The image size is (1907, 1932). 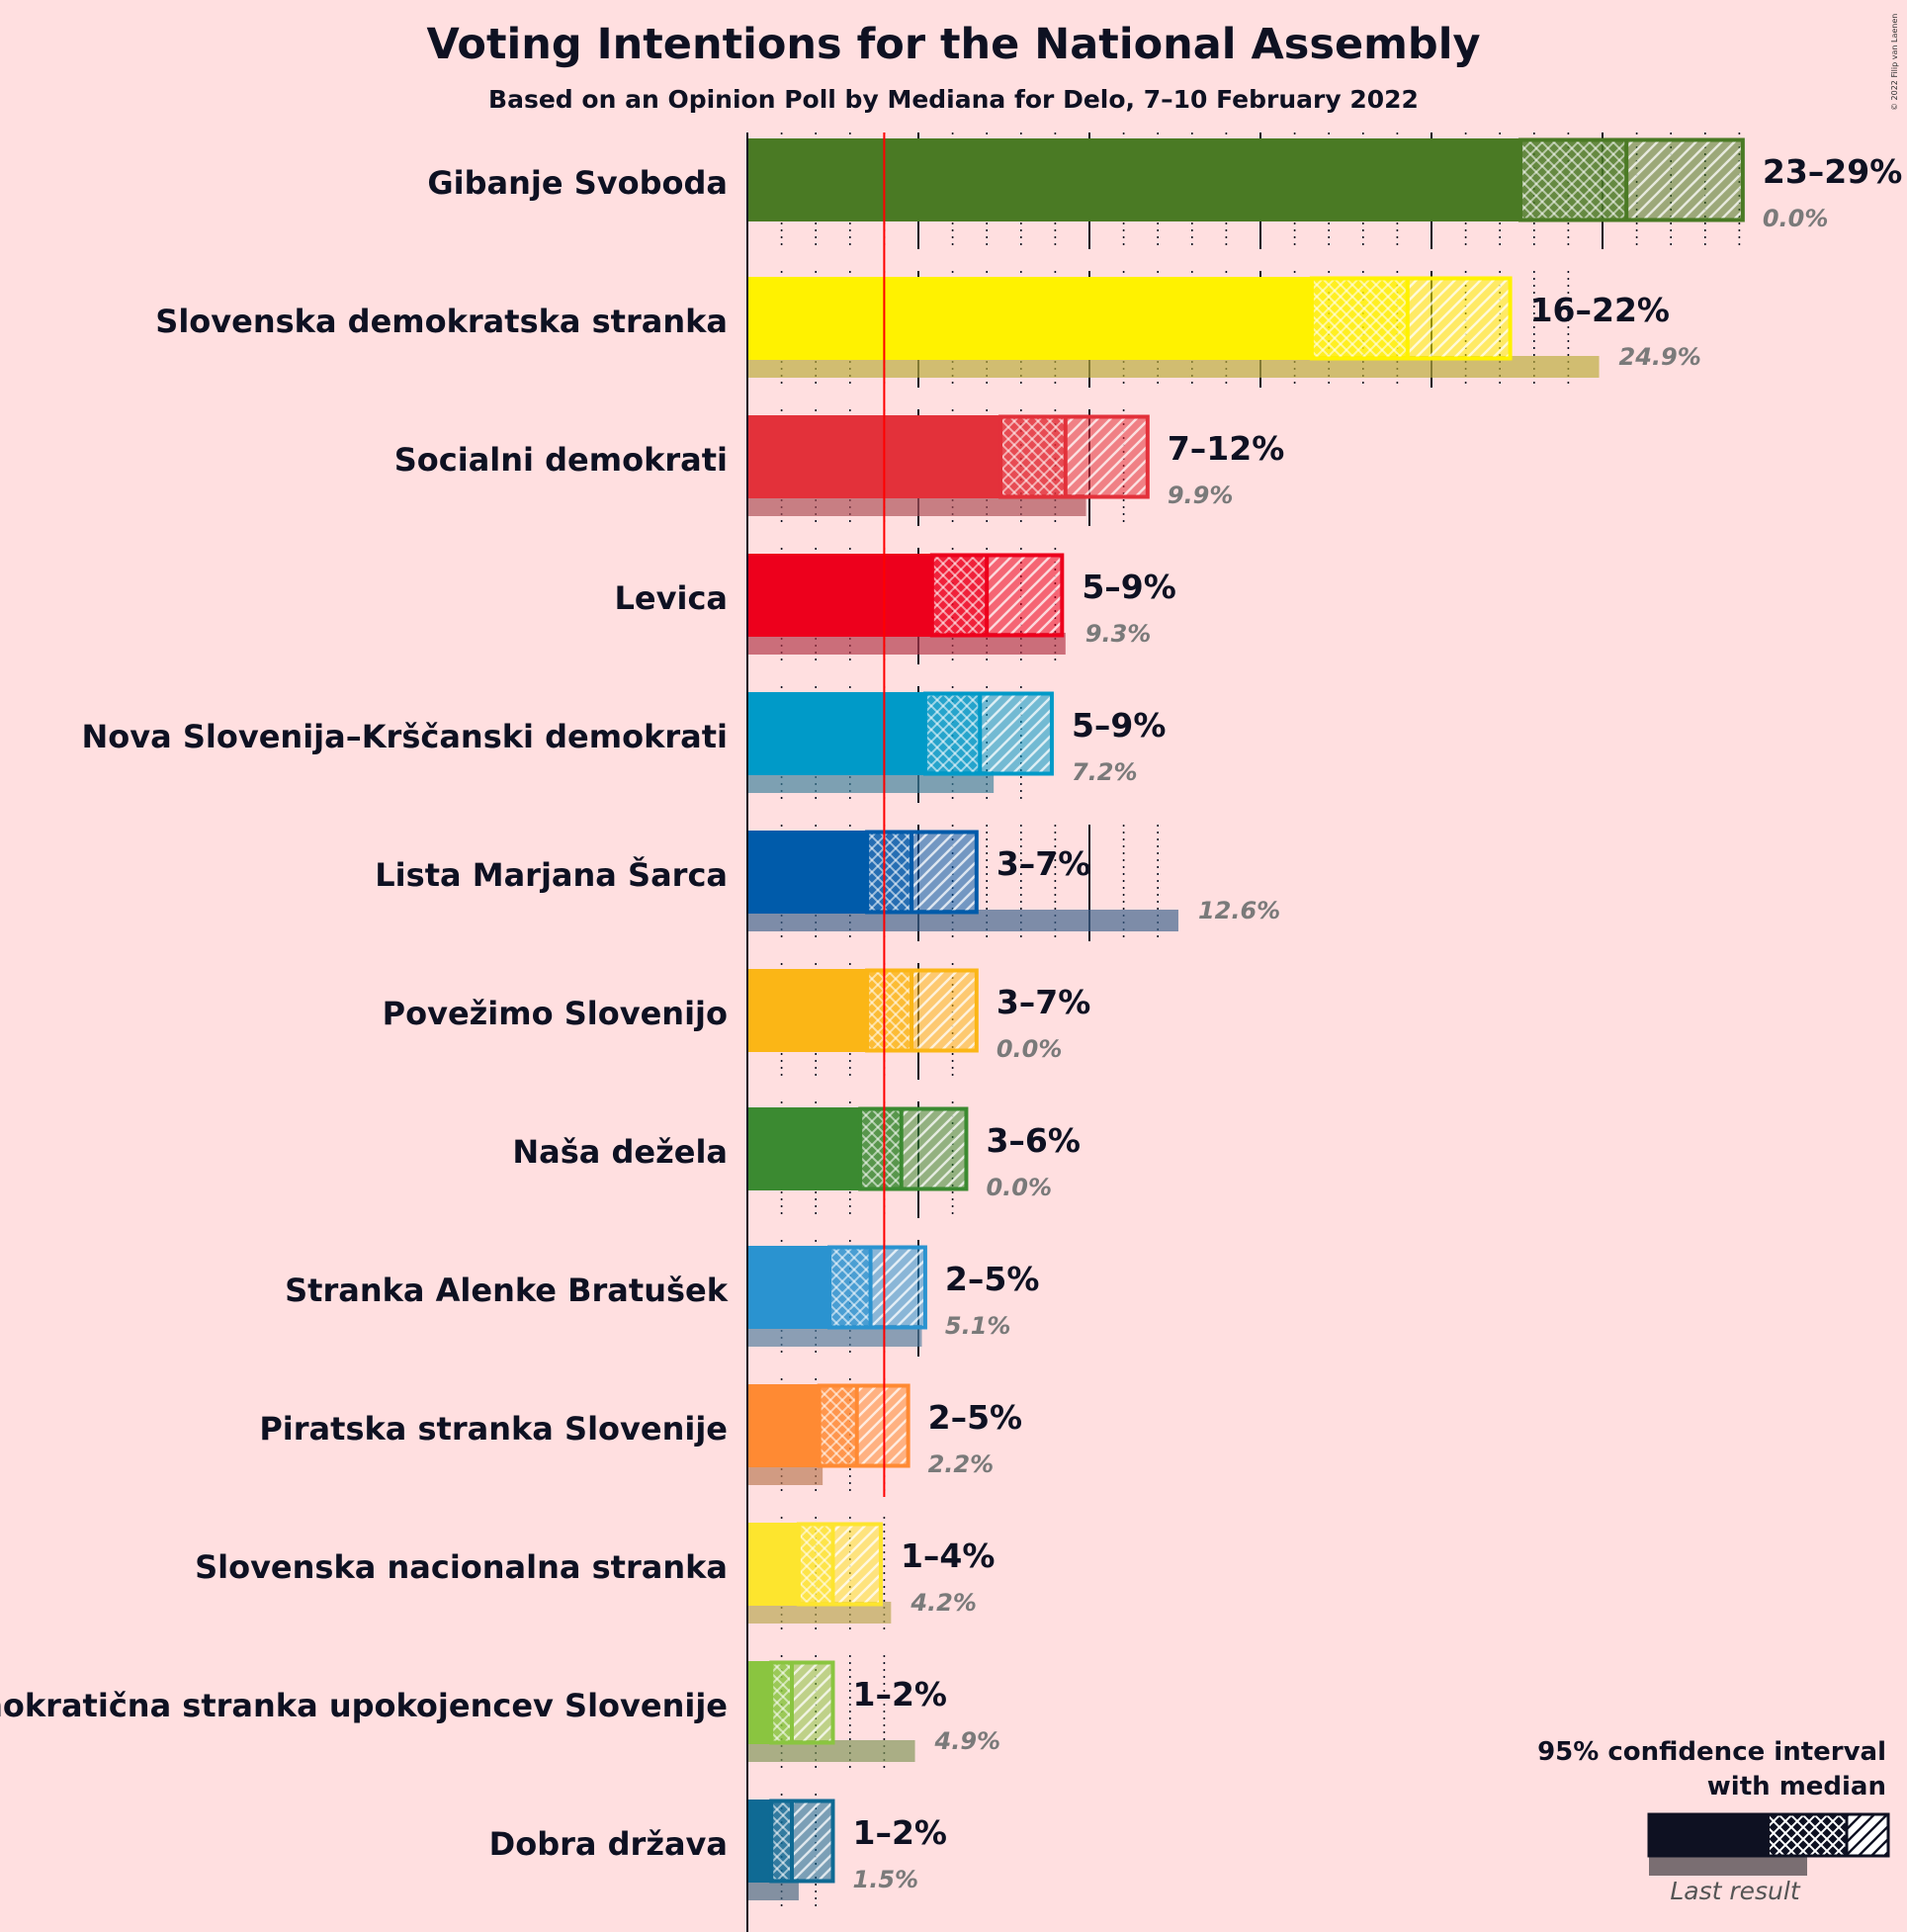 I want to click on last-result-label: 7.2%, so click(x=1105, y=772).